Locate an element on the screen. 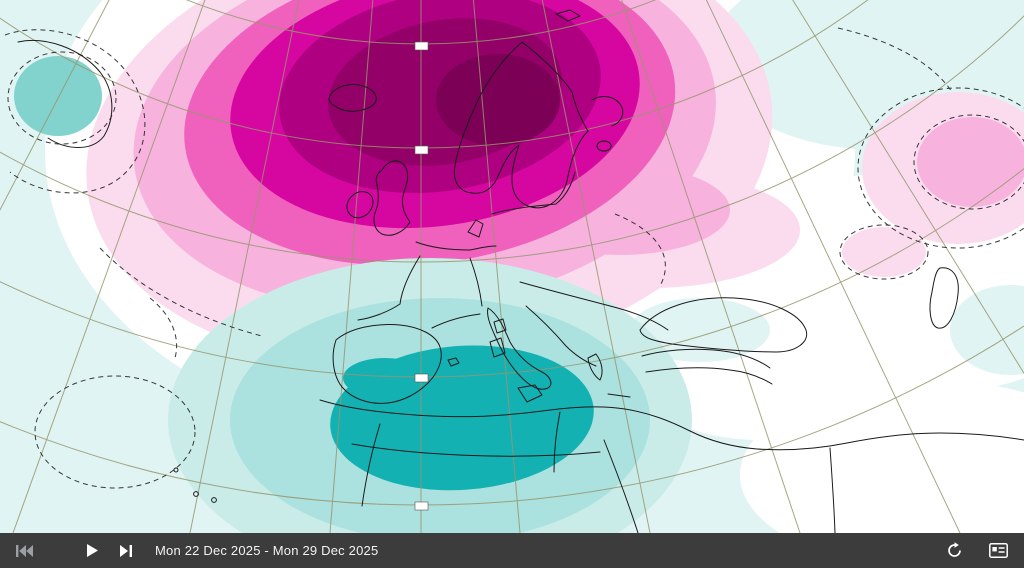 The image size is (1024, 568). refresh-icon is located at coordinates (954, 549).